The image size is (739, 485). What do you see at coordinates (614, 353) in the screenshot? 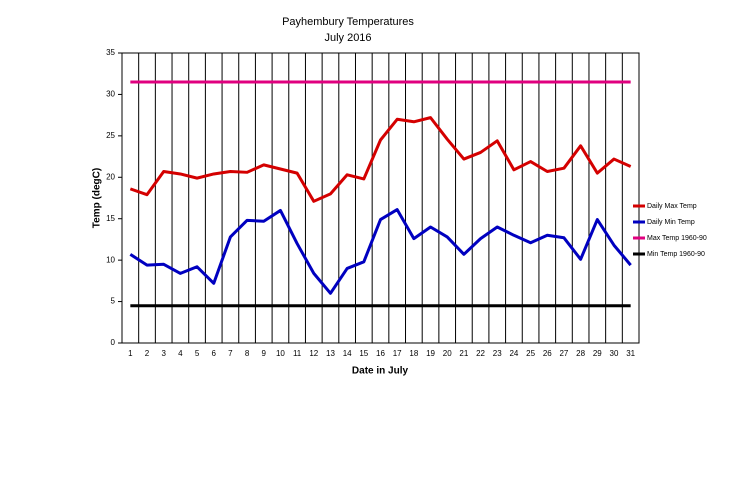
I see `x-tick-label: 30` at bounding box center [614, 353].